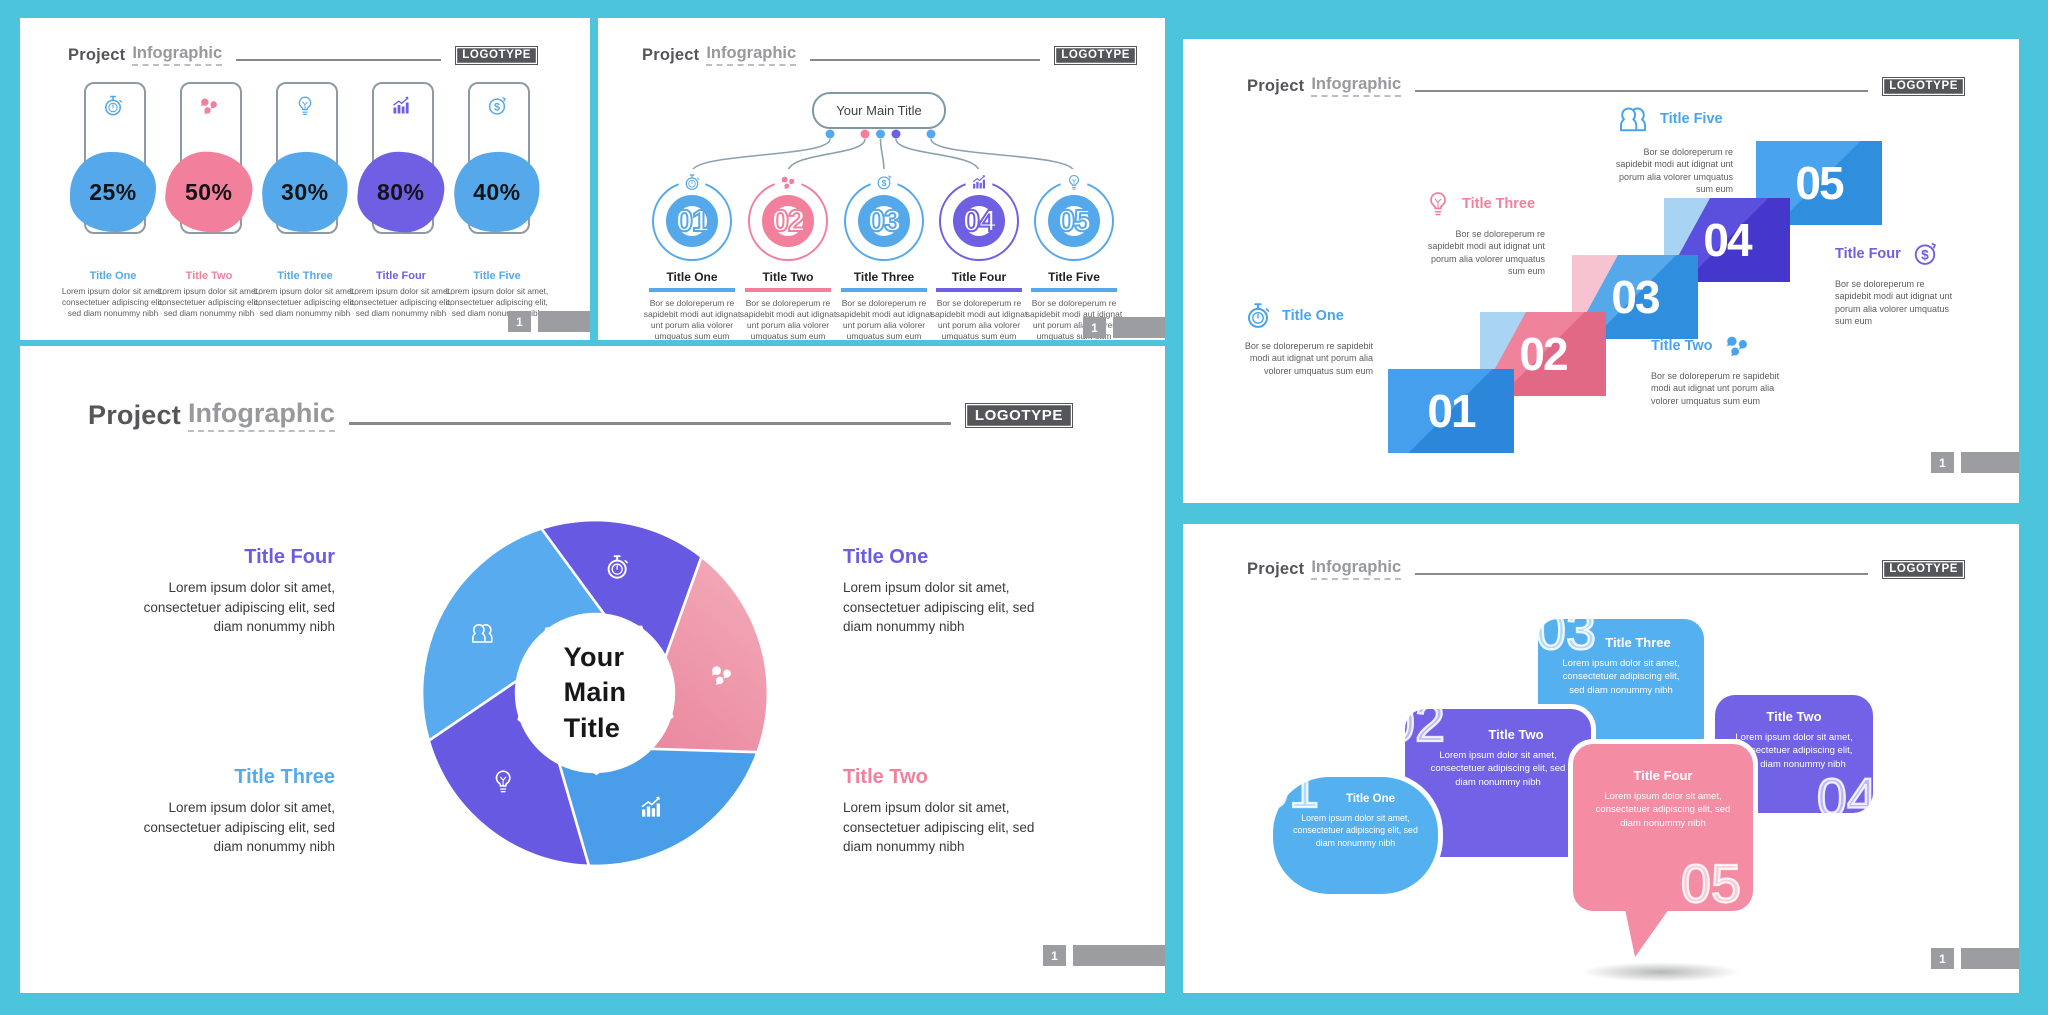 The image size is (2048, 1015). What do you see at coordinates (305, 276) in the screenshot?
I see `column-title: Title Three` at bounding box center [305, 276].